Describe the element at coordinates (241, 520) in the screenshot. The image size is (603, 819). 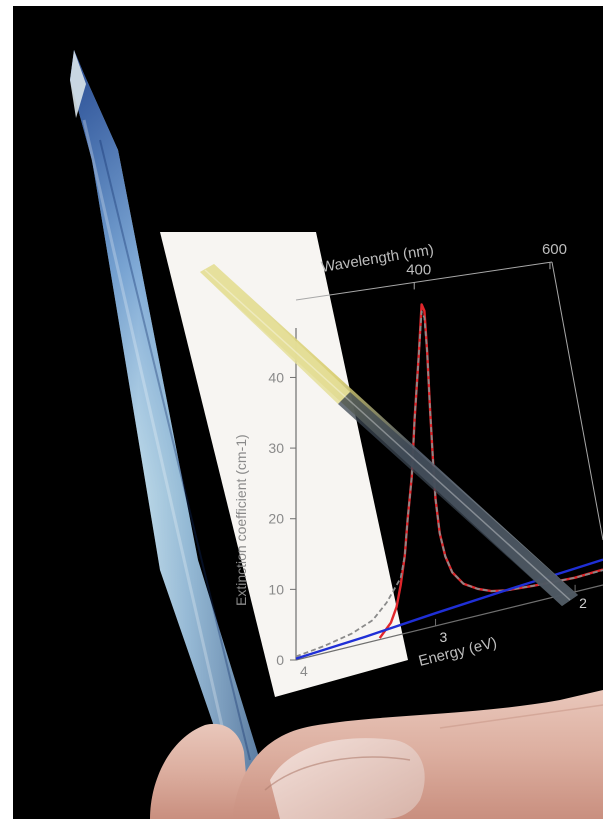
I see `y-axis-label: Extinction coefficient (cm-1)` at that location.